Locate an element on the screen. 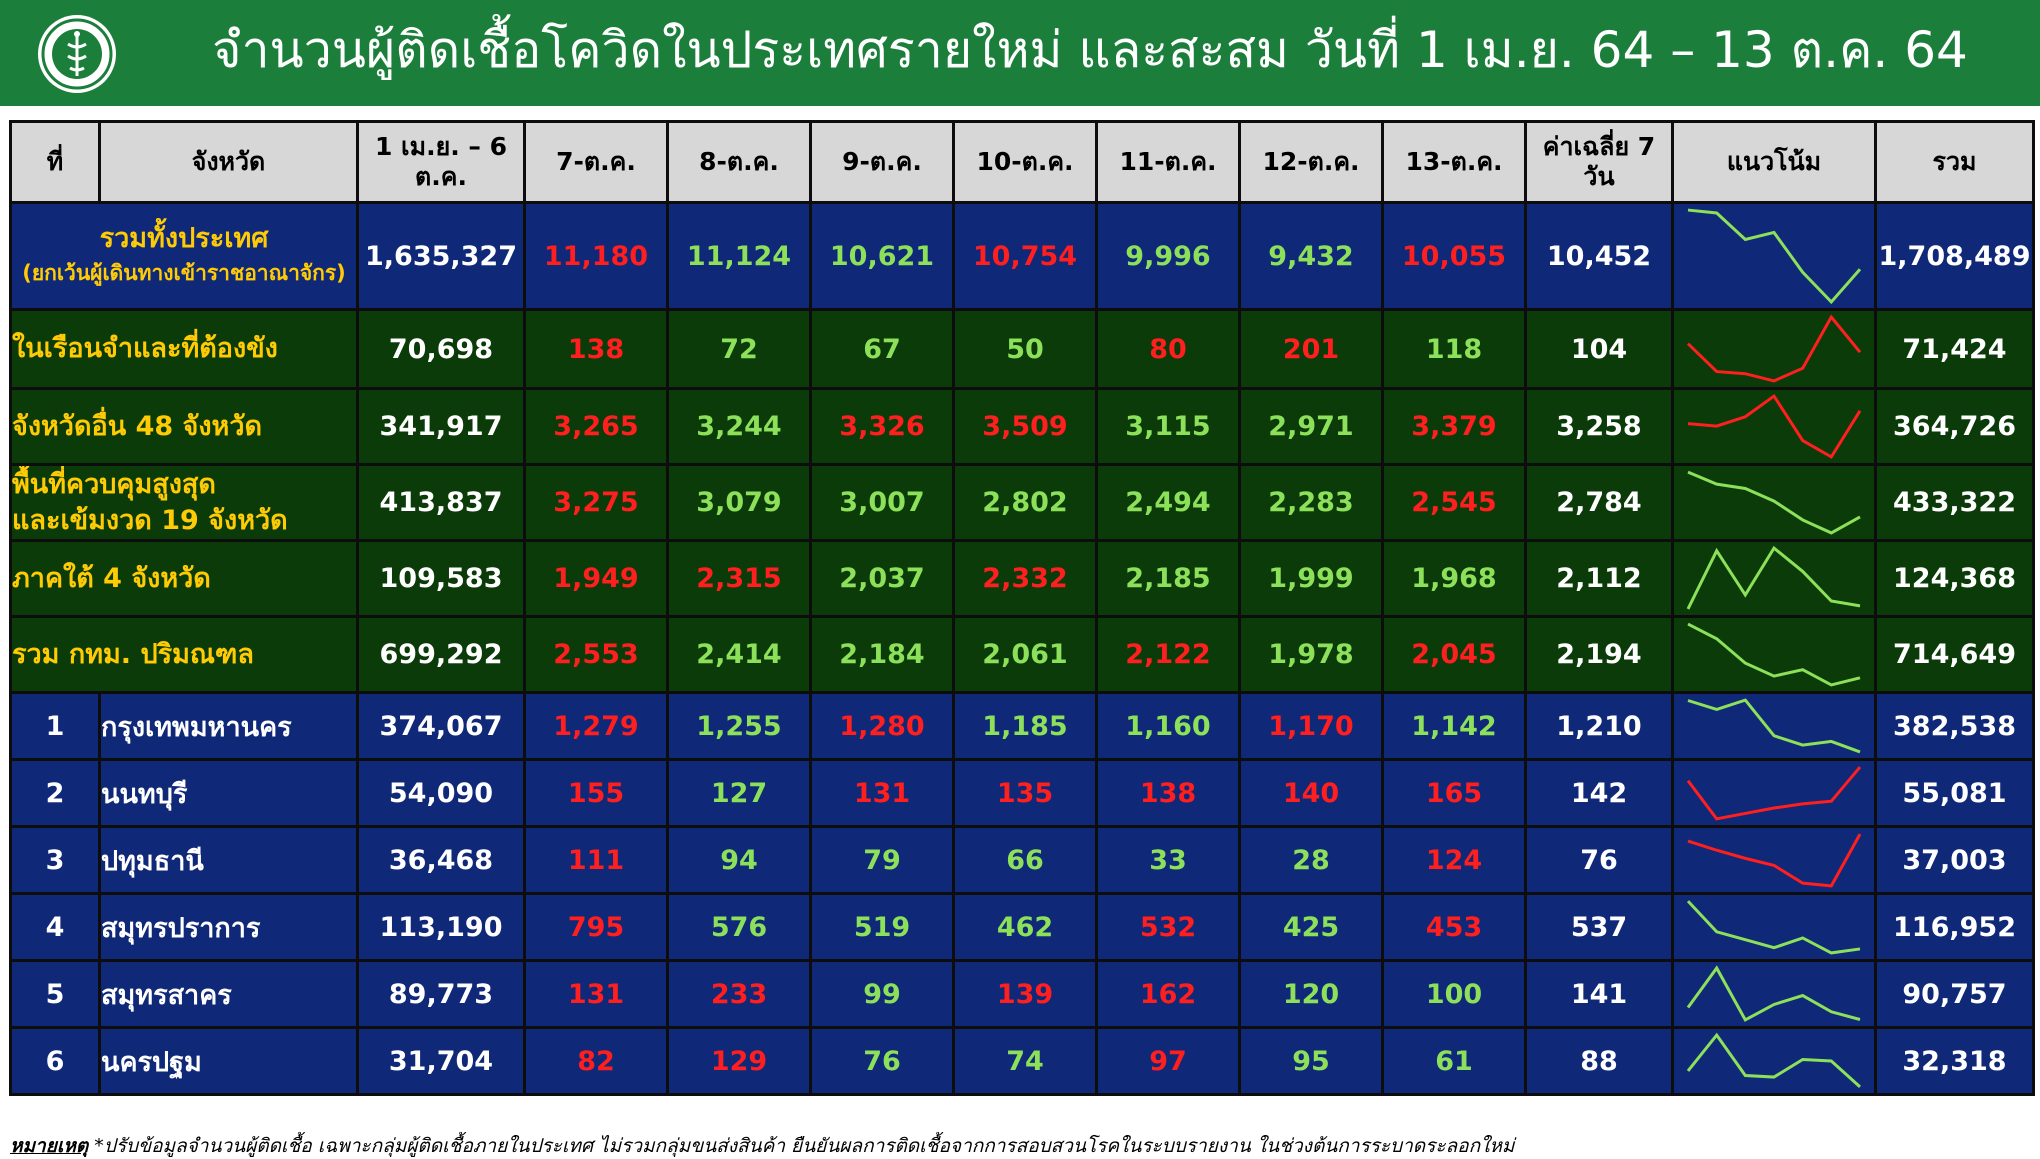 The height and width of the screenshot is (1159, 2040). row-number: 5 is located at coordinates (55, 994).